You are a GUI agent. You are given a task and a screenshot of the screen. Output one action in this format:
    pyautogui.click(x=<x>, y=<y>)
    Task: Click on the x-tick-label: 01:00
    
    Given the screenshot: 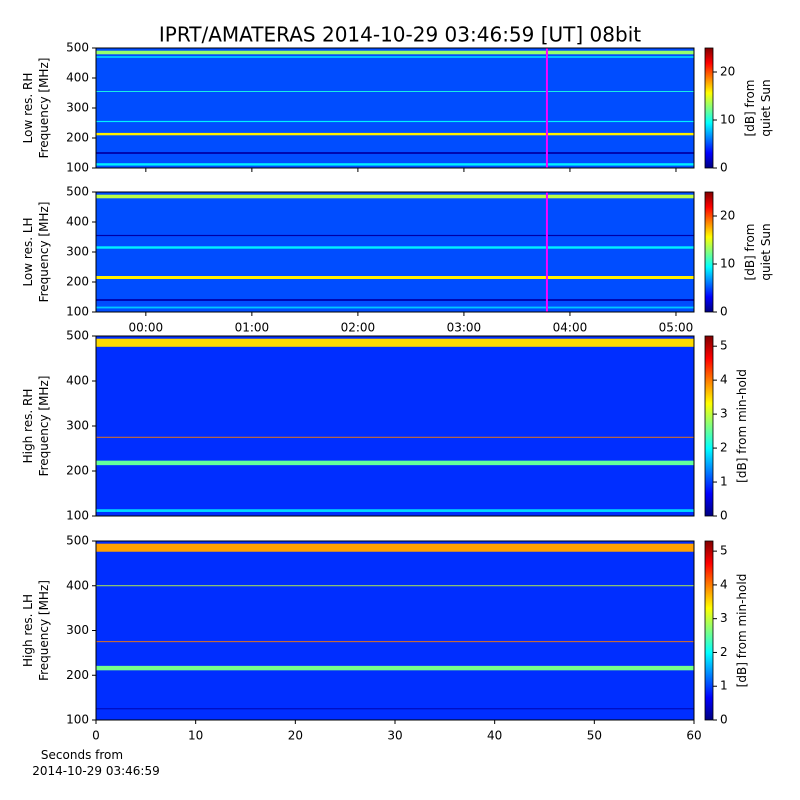 What is the action you would take?
    pyautogui.click(x=252, y=328)
    